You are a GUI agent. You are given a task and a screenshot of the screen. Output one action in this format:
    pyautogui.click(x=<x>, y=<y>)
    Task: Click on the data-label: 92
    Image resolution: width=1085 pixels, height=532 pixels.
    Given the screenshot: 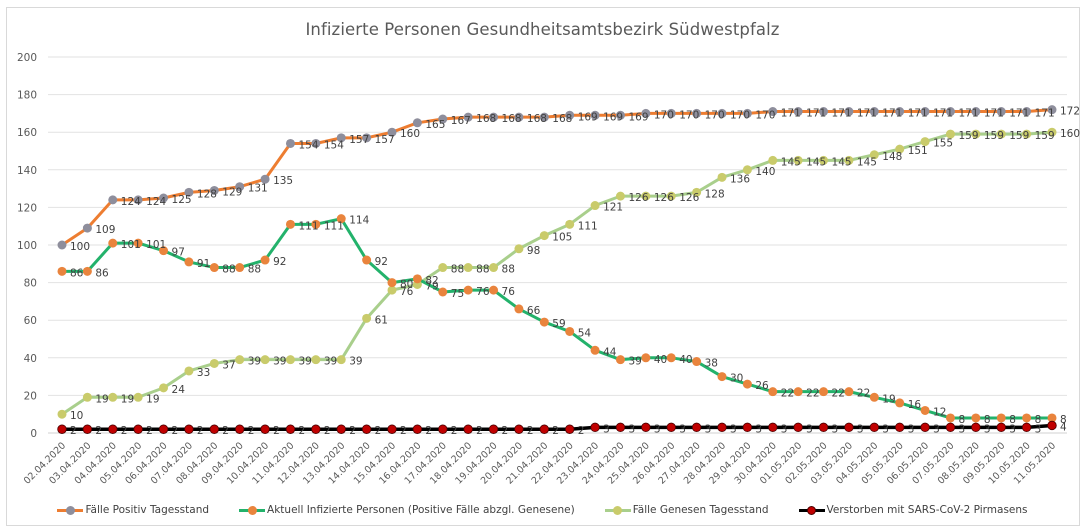 What is the action you would take?
    pyautogui.click(x=381, y=262)
    